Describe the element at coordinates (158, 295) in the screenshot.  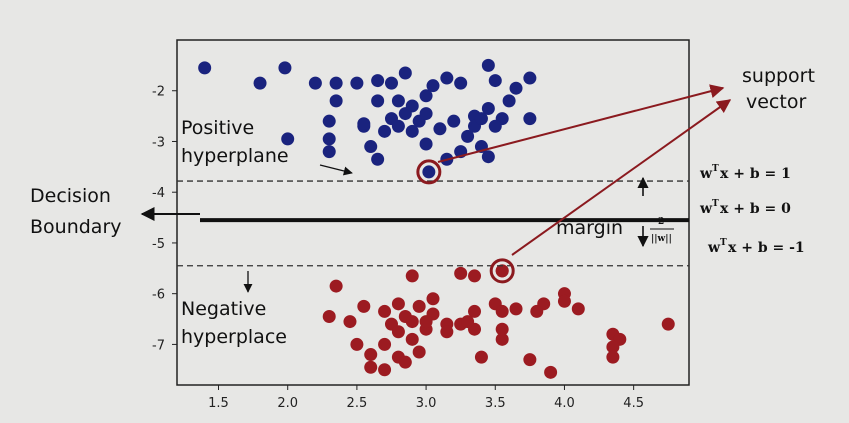
I see `y-tick-label: -6` at that location.